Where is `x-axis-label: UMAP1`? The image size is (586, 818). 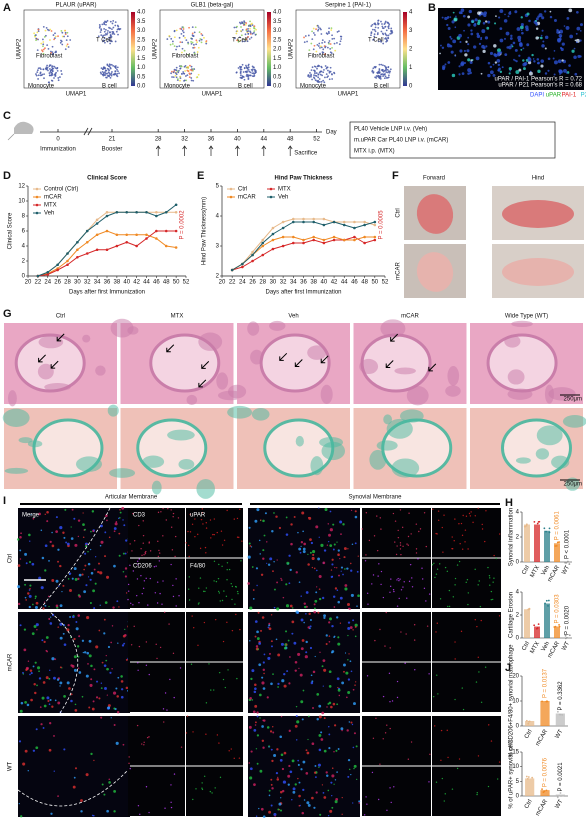
x-axis-label: UMAP1 is located at coordinates (76, 95).